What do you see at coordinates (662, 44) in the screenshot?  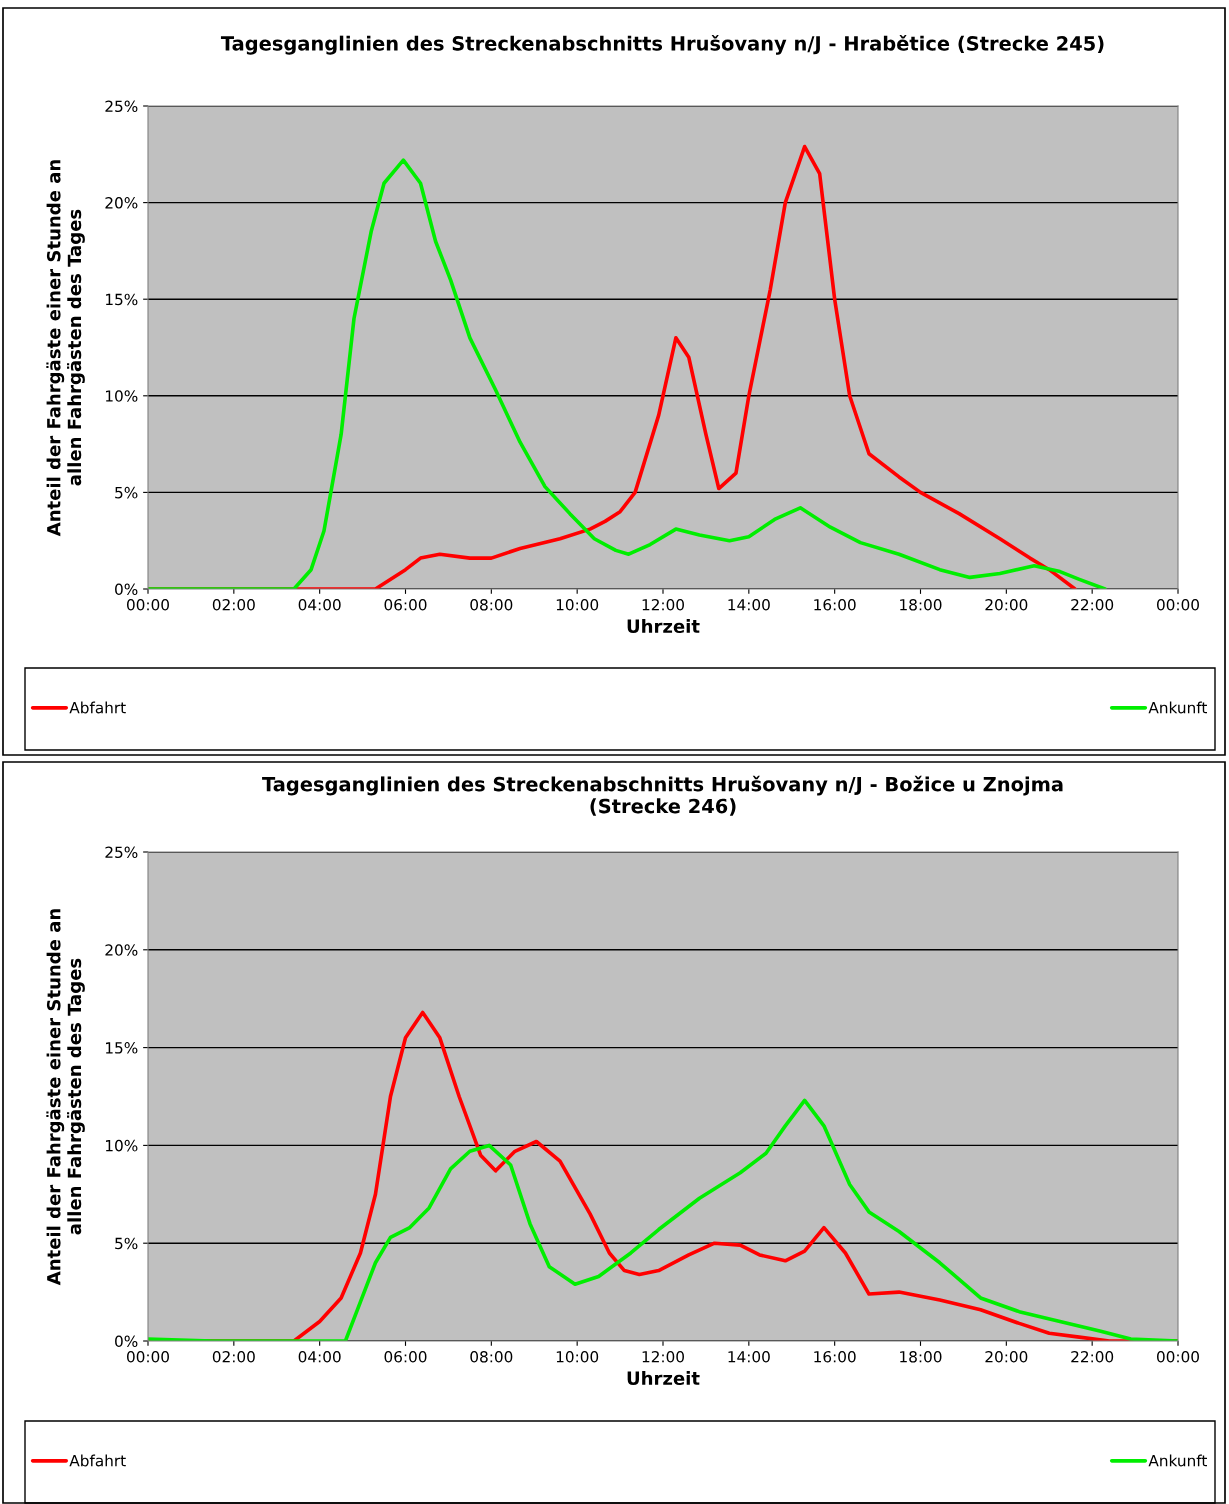 I see `chart-title: Tagesganglinien des Streckenabschnitts Hrušovany n/J - Hrabětice (Strecke 245)` at bounding box center [662, 44].